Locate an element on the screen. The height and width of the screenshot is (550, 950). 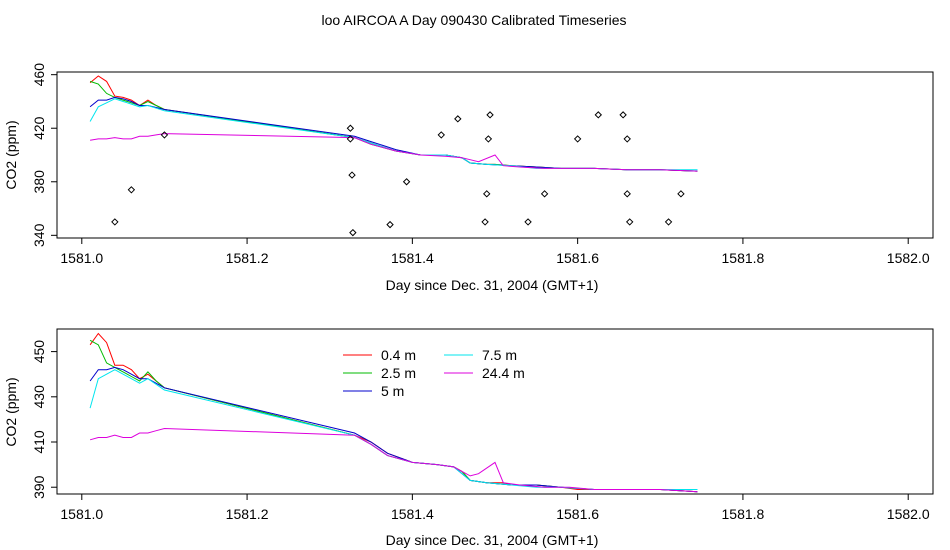
panel-bottom-xlabel: Day since Dec. 31, 2004 (GMT+1) is located at coordinates (492, 540).